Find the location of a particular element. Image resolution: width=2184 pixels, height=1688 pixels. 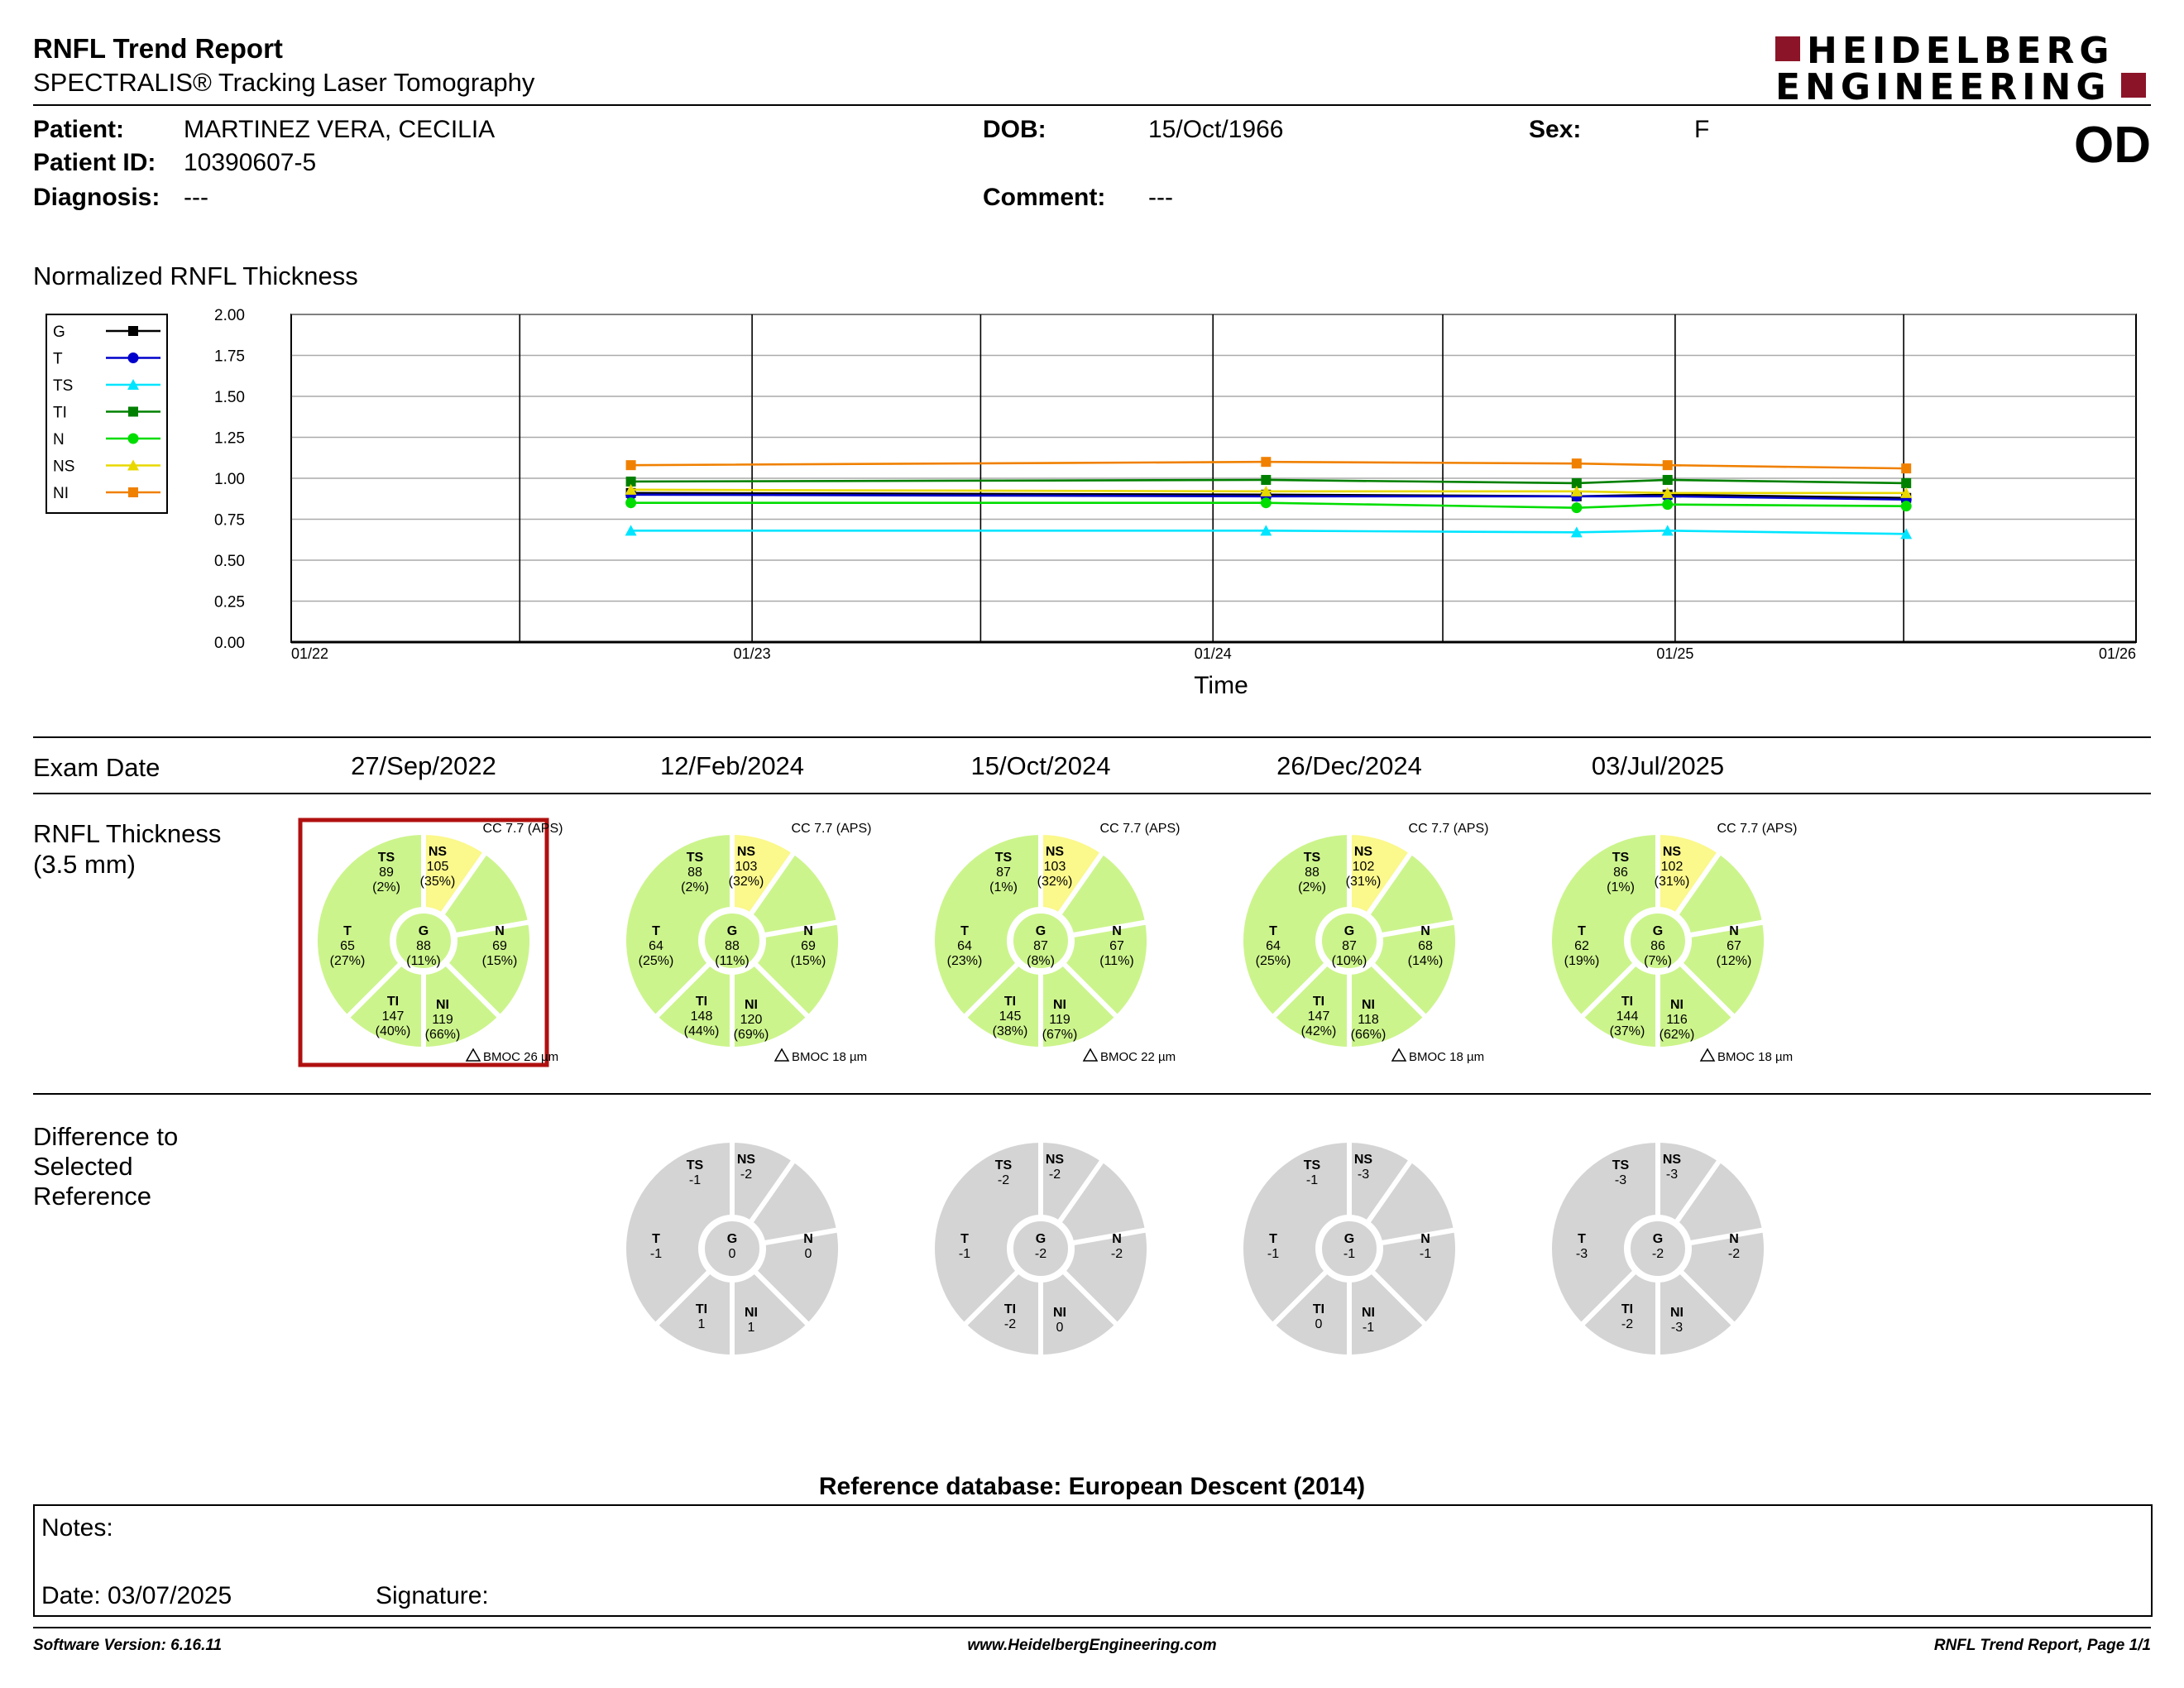

difference-label-2: Selected is located at coordinates (83, 1166).